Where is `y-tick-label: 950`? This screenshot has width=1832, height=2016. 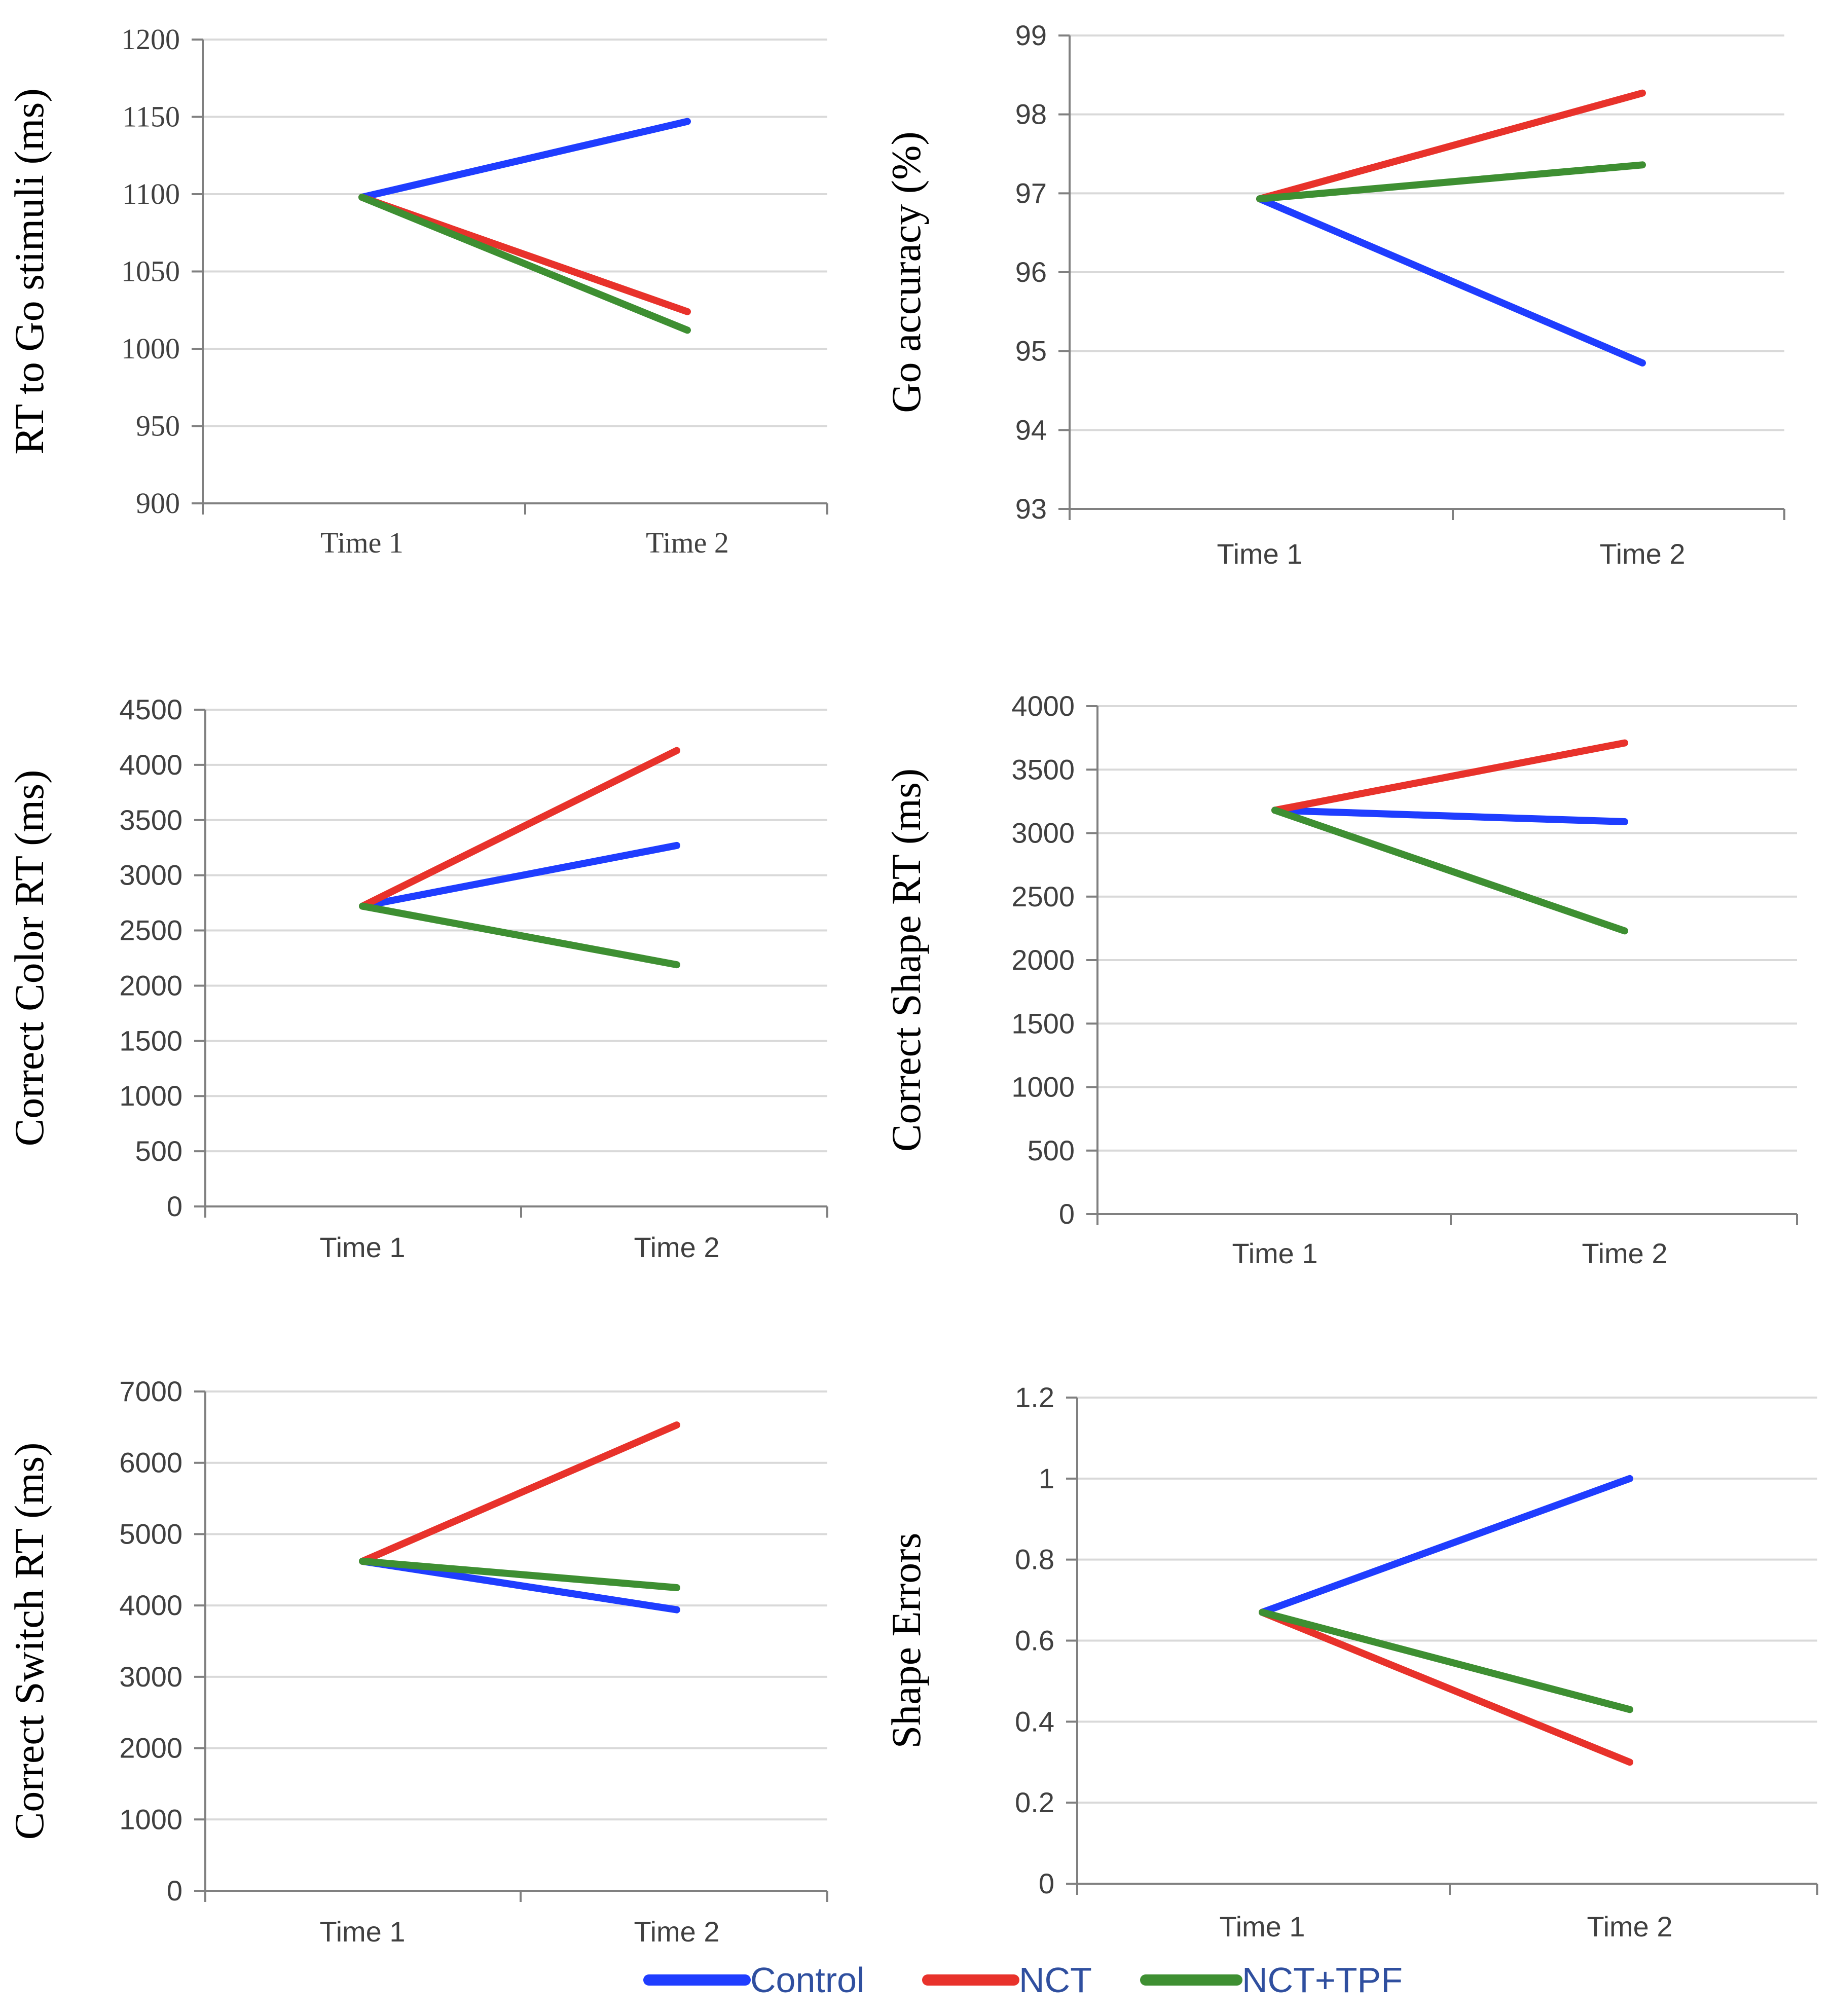 y-tick-label: 950 is located at coordinates (158, 426).